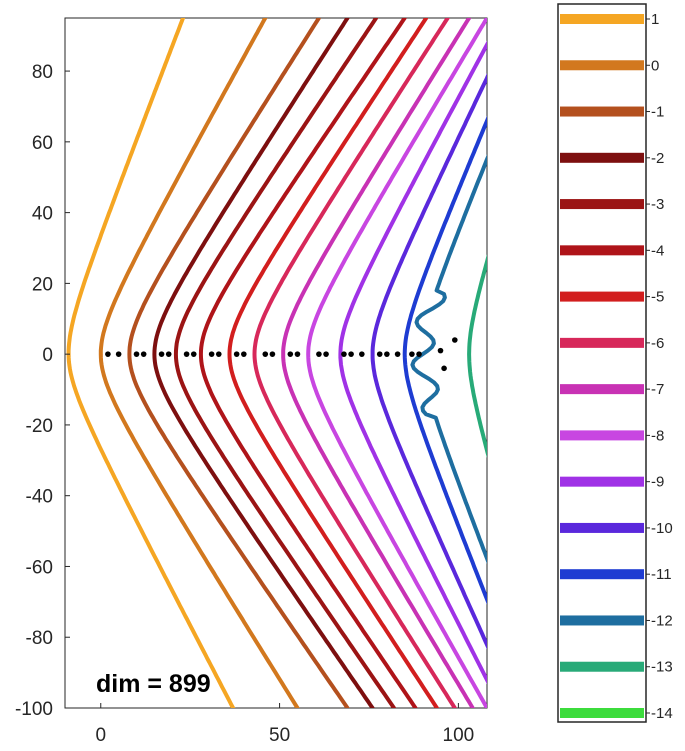  I want to click on legend-label: -12, so click(662, 620).